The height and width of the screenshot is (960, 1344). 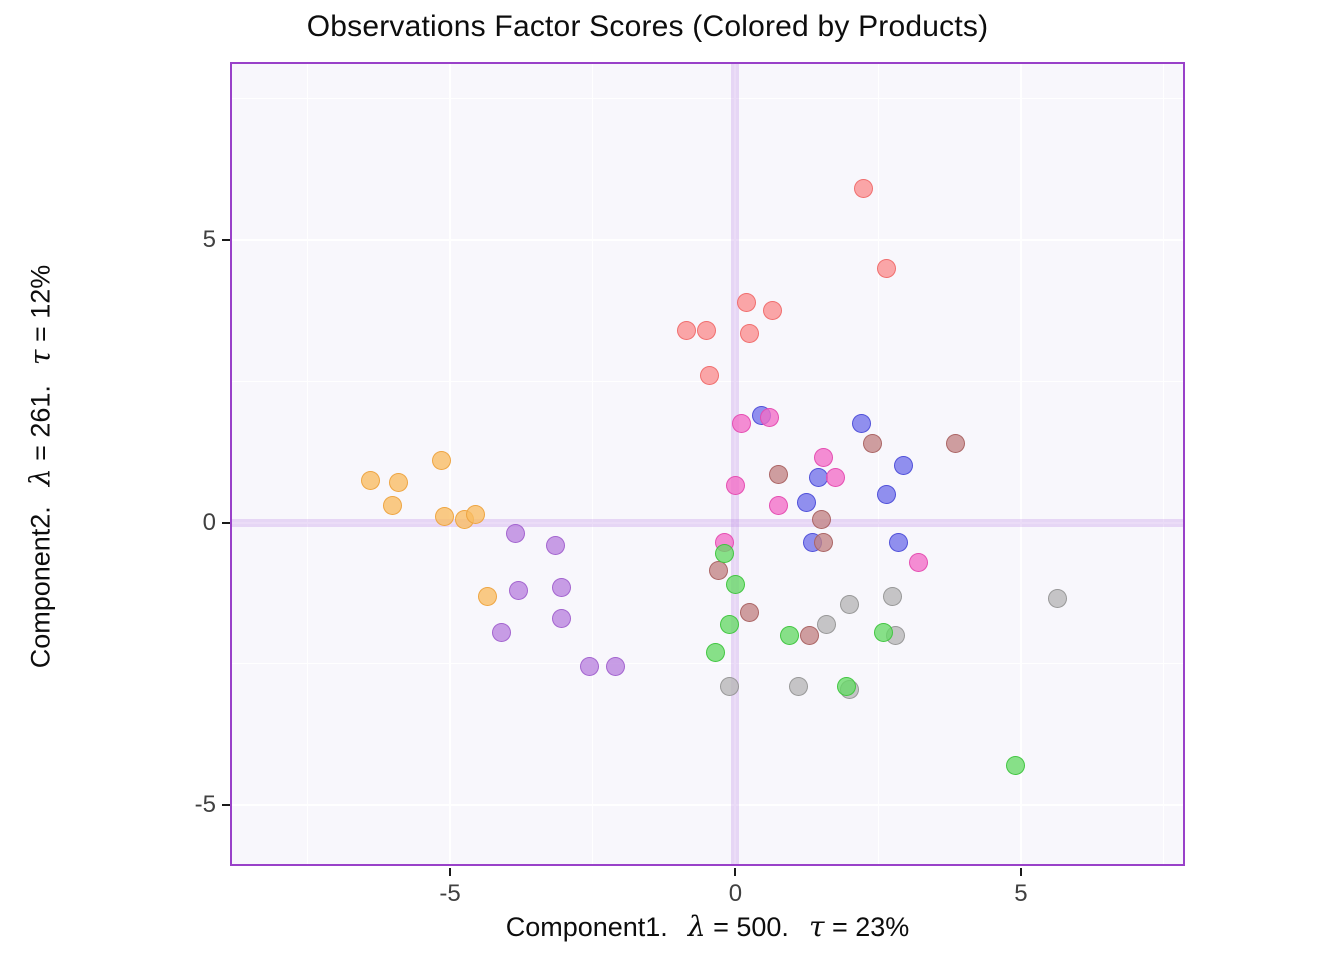 What do you see at coordinates (40, 587) in the screenshot?
I see `y-axis-component-text: Component2.` at bounding box center [40, 587].